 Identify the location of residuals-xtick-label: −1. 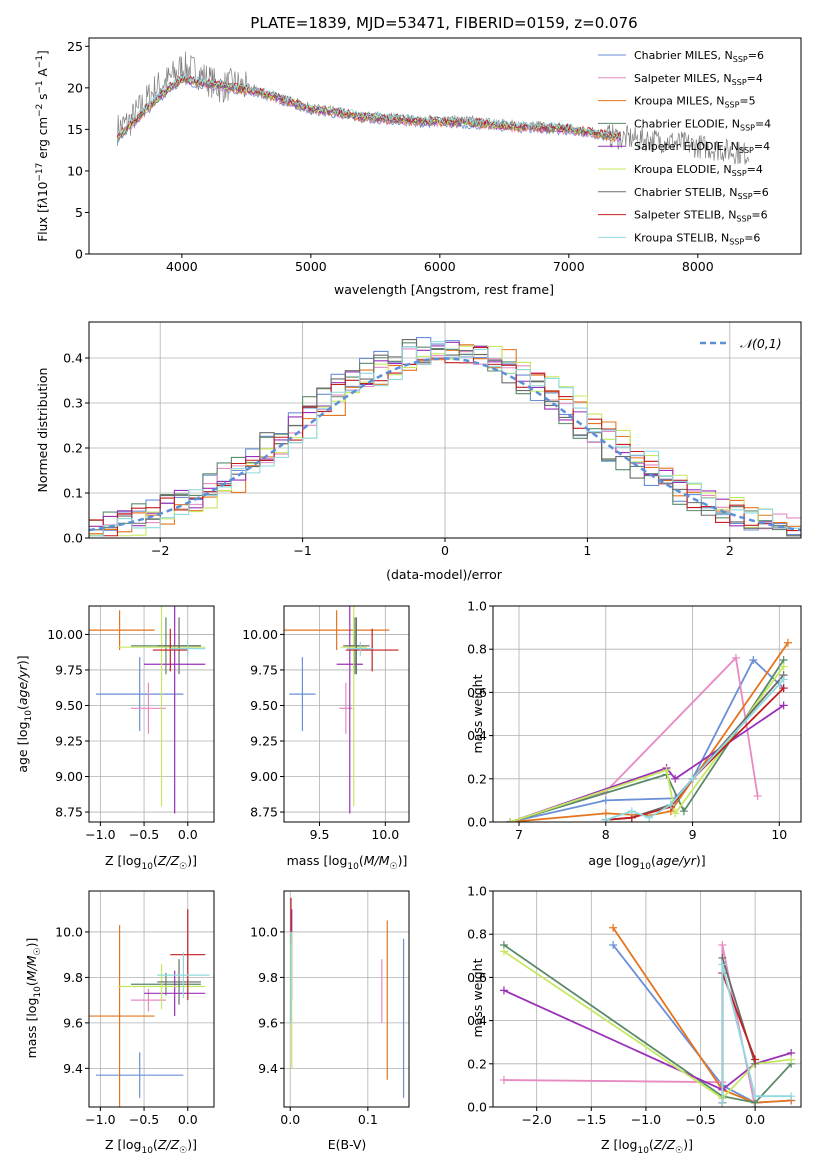
(302, 550).